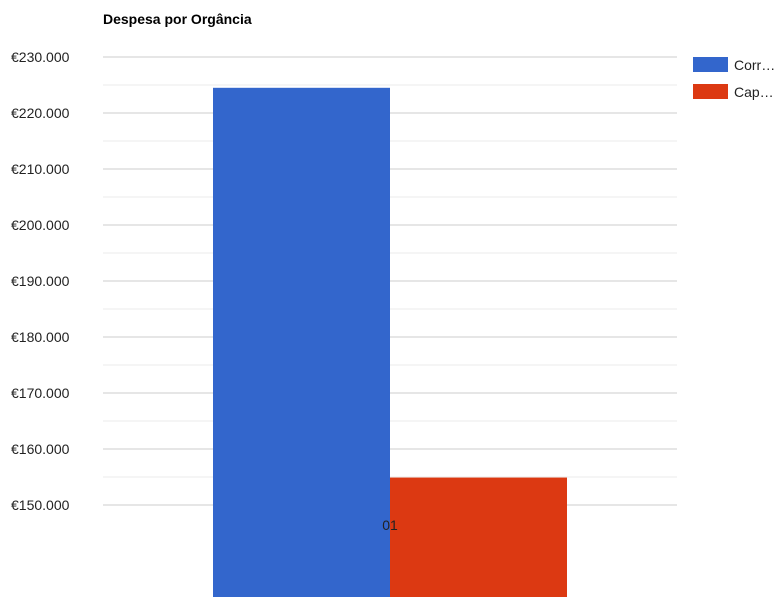 The width and height of the screenshot is (784, 597). What do you see at coordinates (40, 337) in the screenshot?
I see `y-tick-label: €180.000` at bounding box center [40, 337].